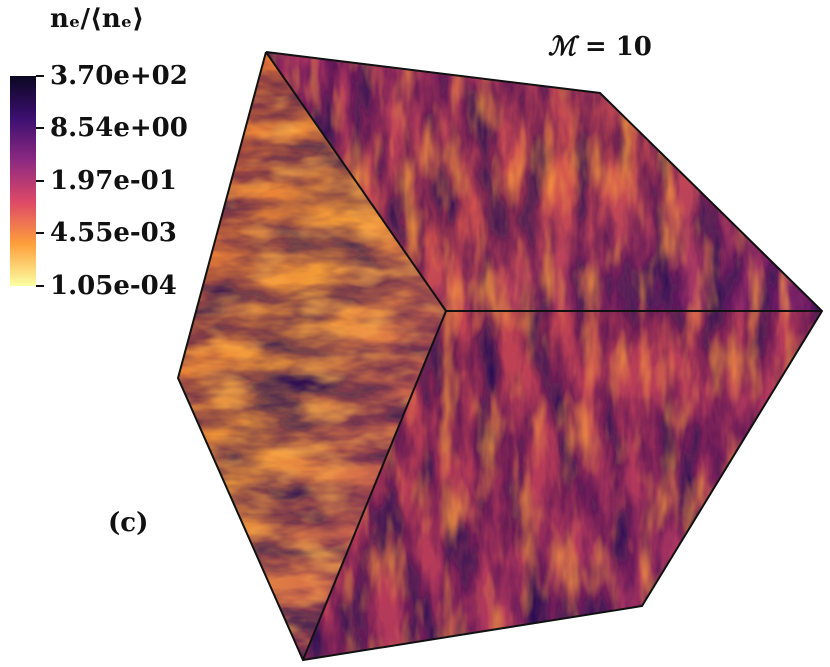  Describe the element at coordinates (128, 523) in the screenshot. I see `panel-label: (c)` at that location.